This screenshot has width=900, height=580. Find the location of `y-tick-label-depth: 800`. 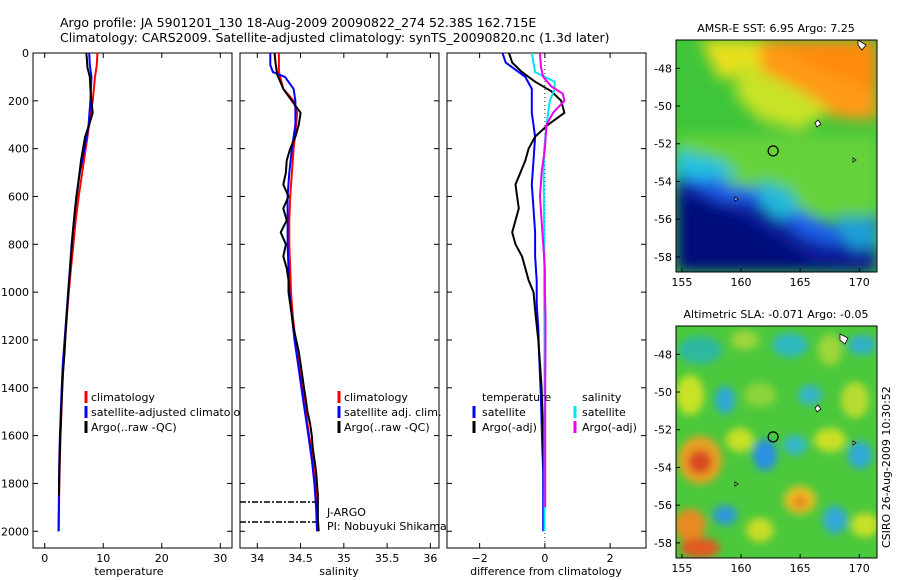

y-tick-label-depth: 800 is located at coordinates (18, 244).